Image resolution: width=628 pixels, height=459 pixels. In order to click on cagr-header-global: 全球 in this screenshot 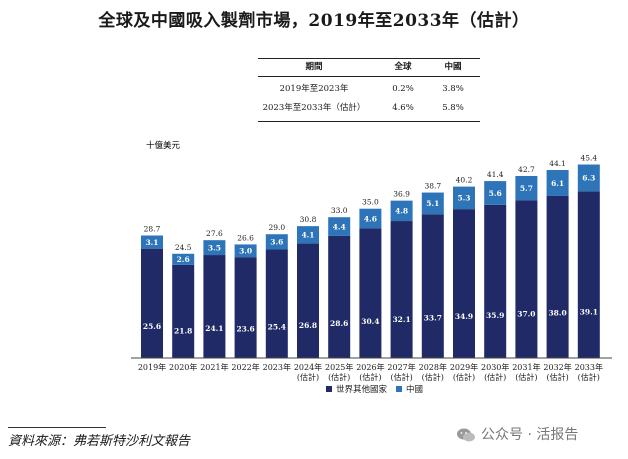, I will do `click(403, 67)`.